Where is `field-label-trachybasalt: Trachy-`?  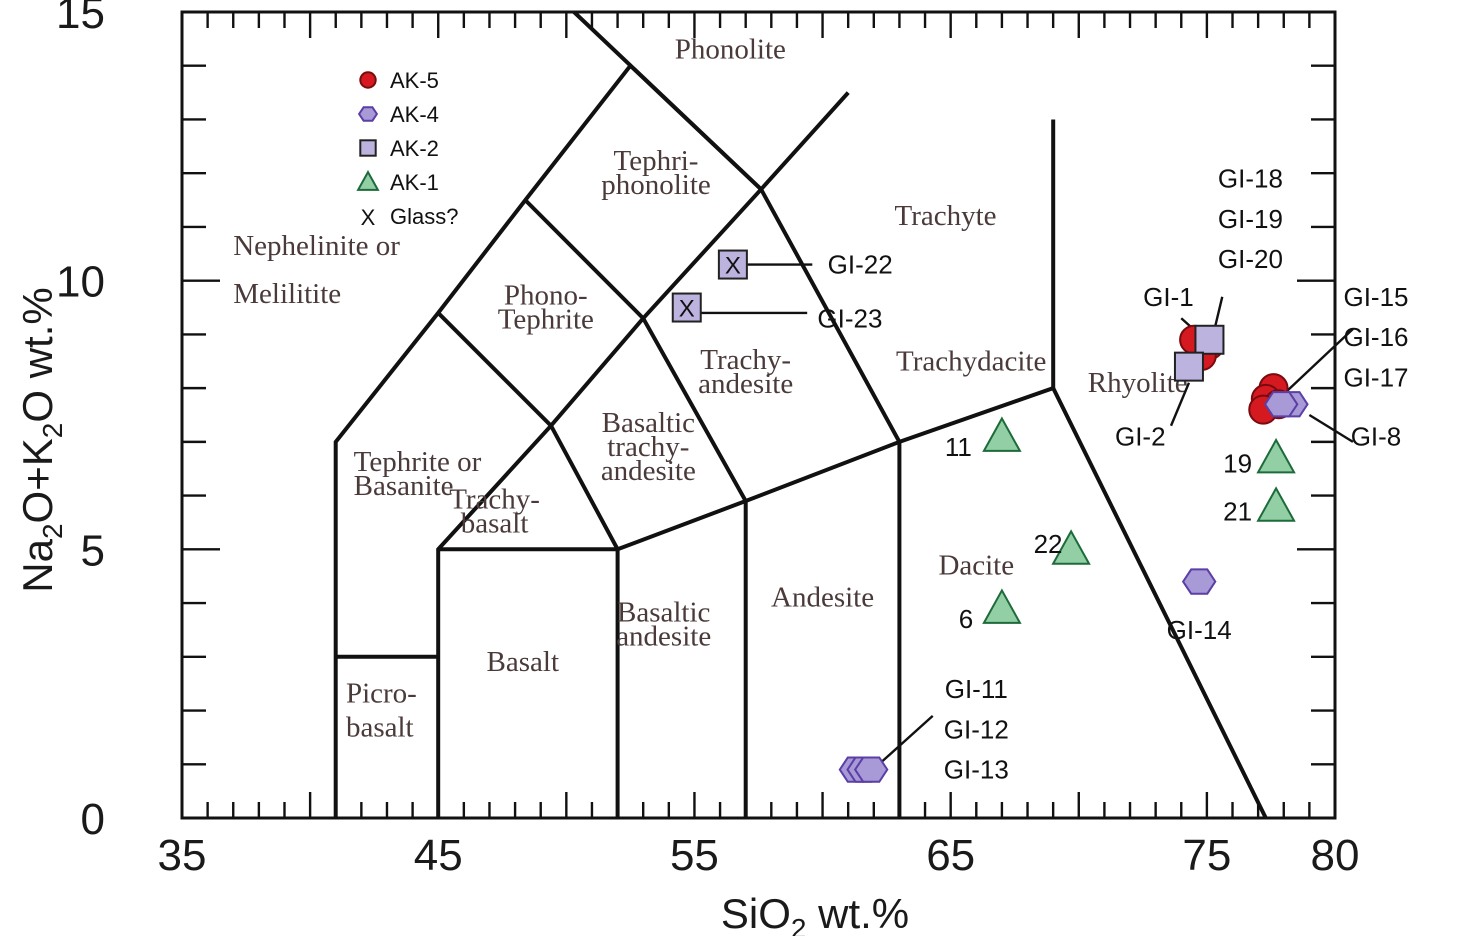 field-label-trachybasalt: Trachy- is located at coordinates (494, 500).